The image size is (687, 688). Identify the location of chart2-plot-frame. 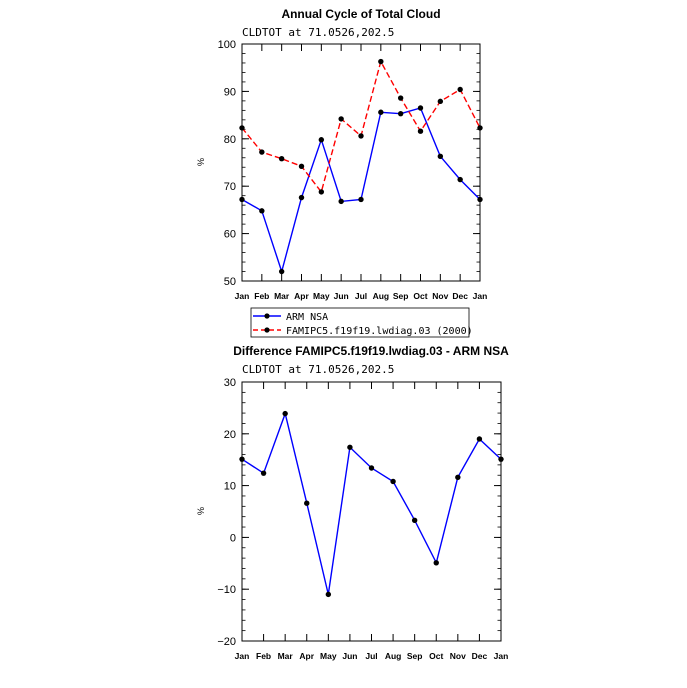
(371, 511).